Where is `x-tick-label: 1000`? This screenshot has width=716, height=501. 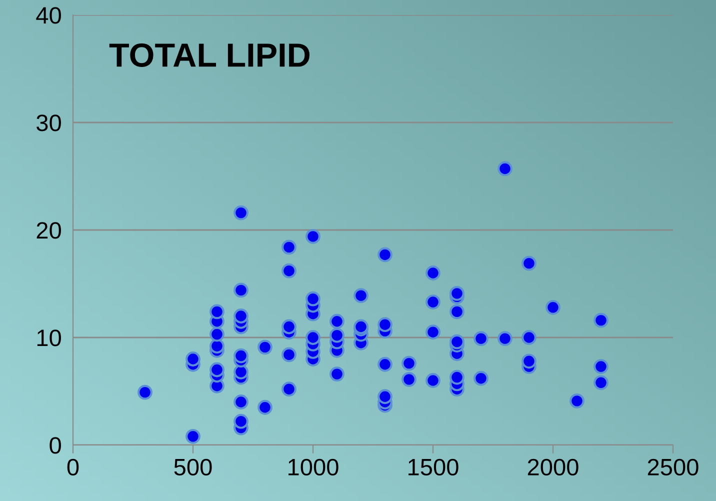 x-tick-label: 1000 is located at coordinates (313, 467).